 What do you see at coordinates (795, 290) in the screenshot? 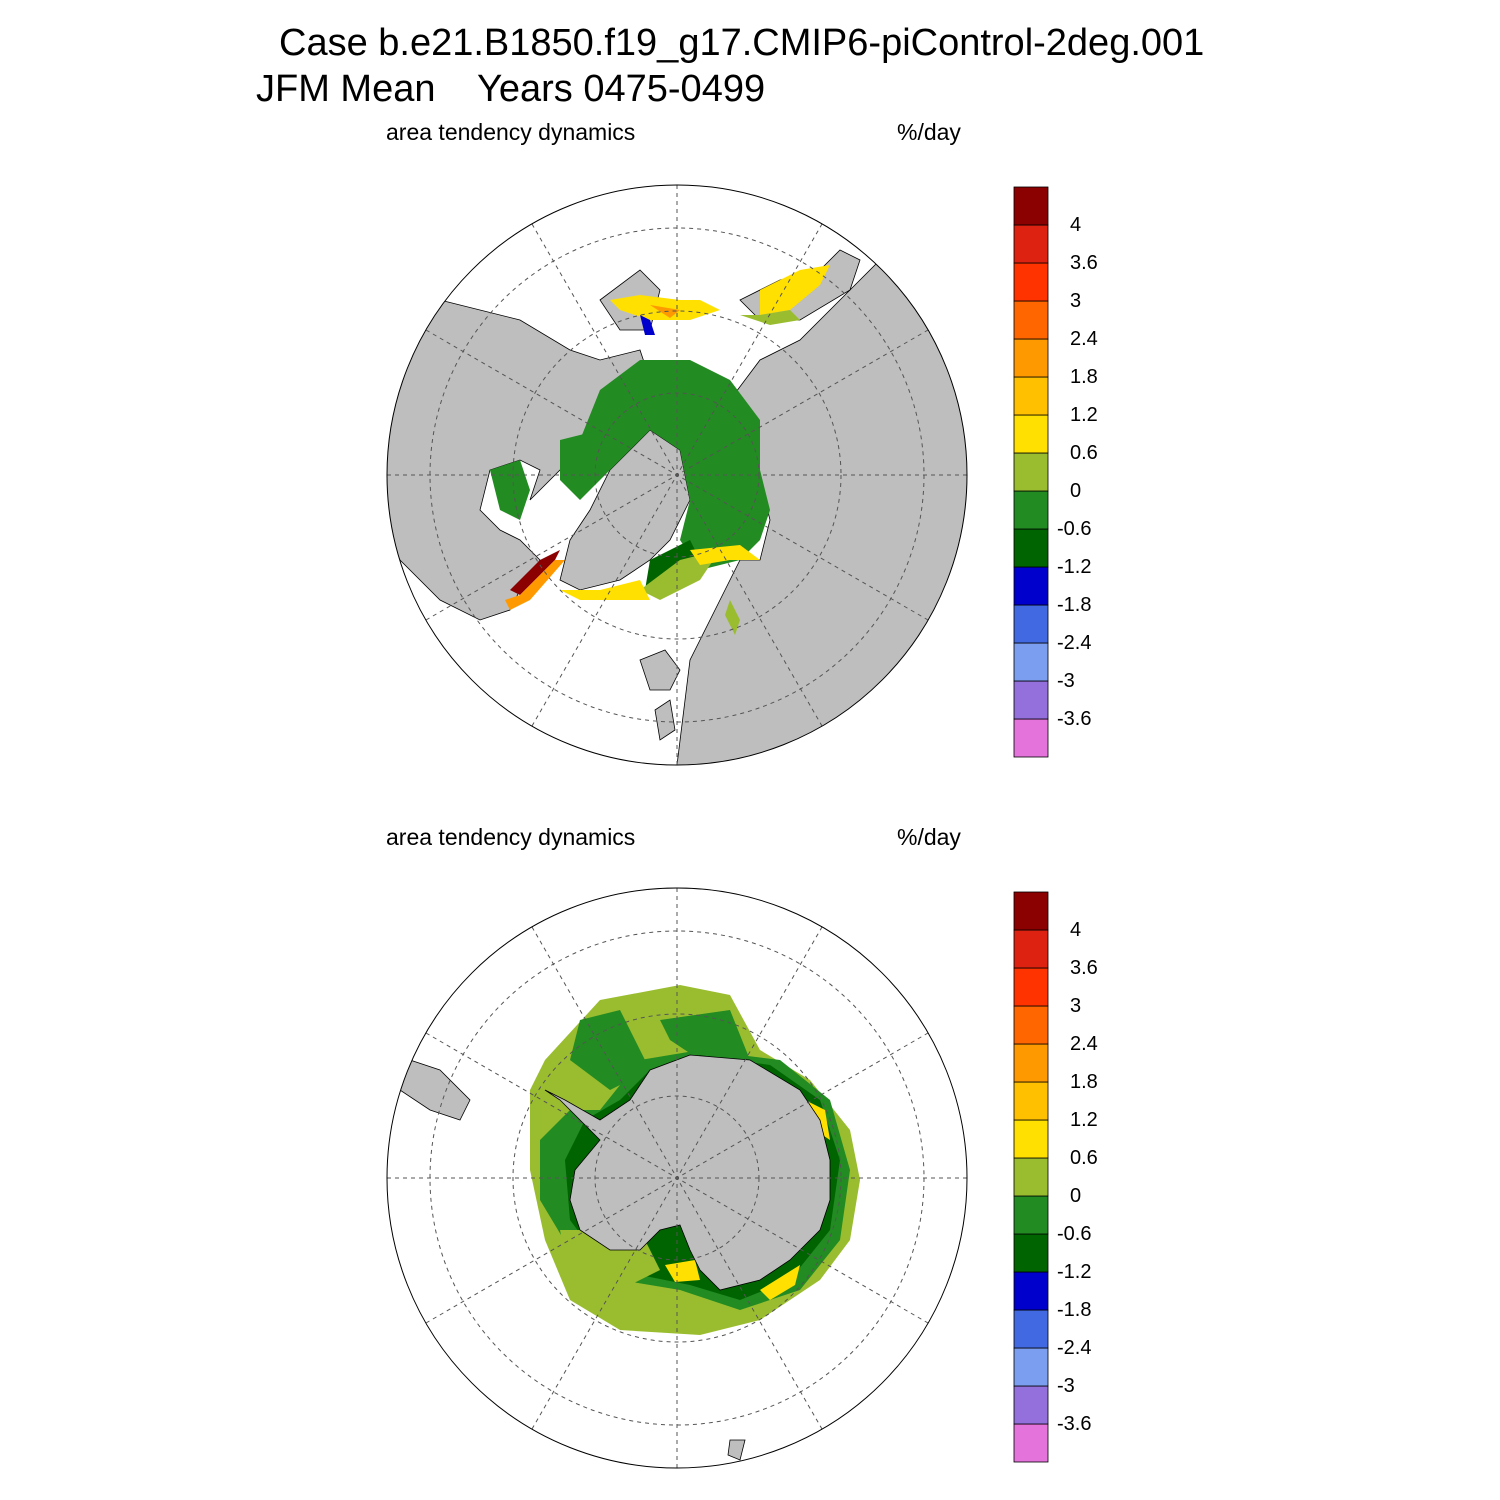
I see `north-field-okhotsk-yellow` at bounding box center [795, 290].